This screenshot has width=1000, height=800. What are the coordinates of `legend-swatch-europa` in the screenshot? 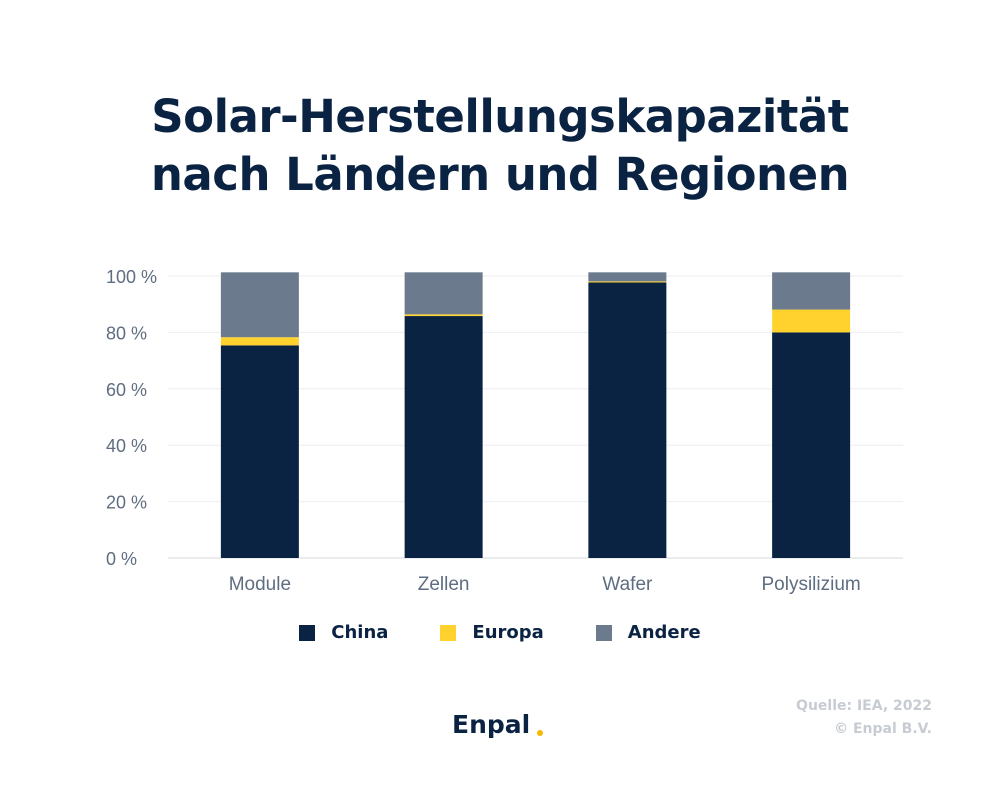 It's located at (448, 632).